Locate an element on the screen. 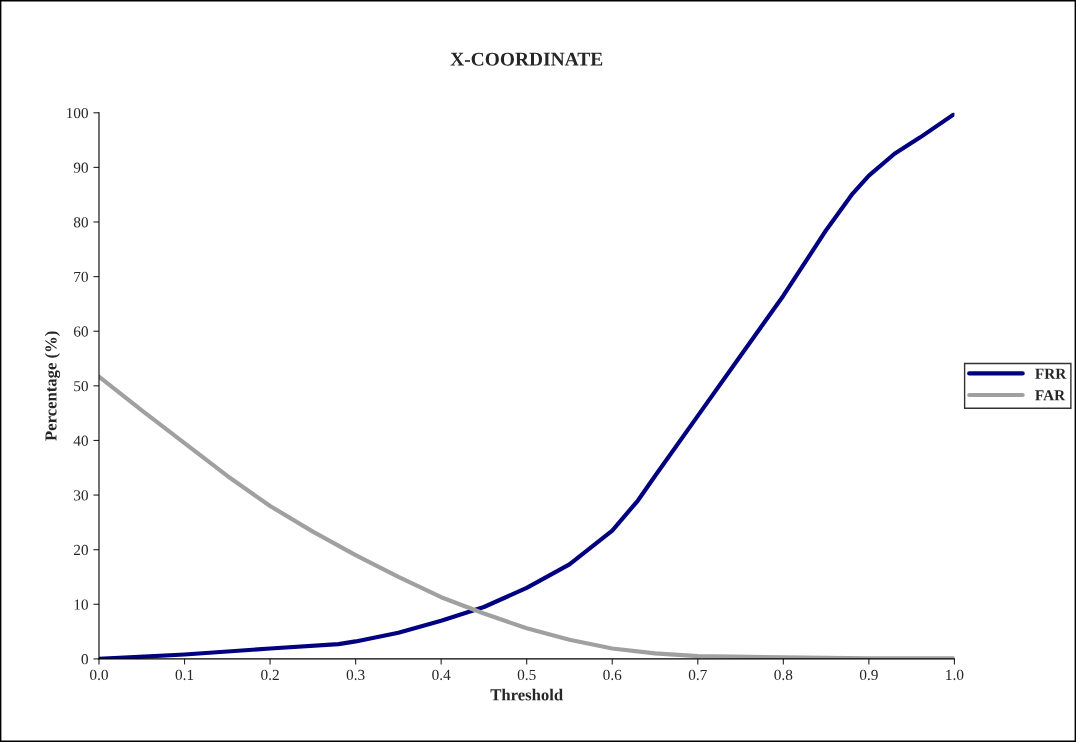 Image resolution: width=1076 pixels, height=742 pixels. y-tick-label: 90 is located at coordinates (80, 167).